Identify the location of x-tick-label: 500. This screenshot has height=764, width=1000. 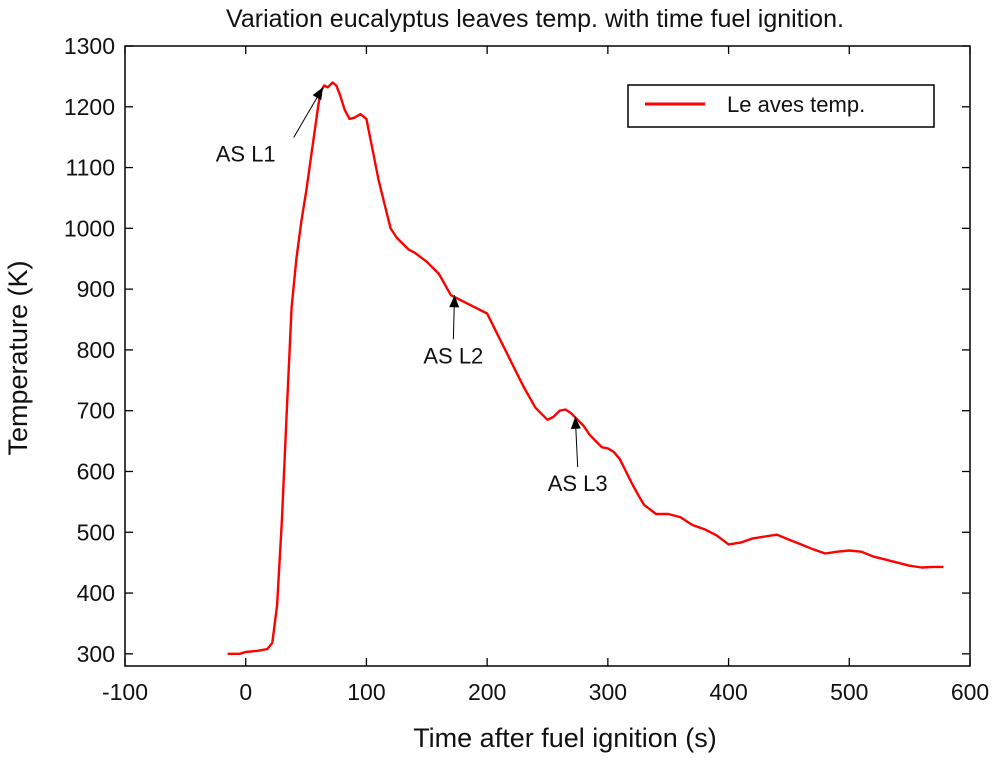
(849, 692).